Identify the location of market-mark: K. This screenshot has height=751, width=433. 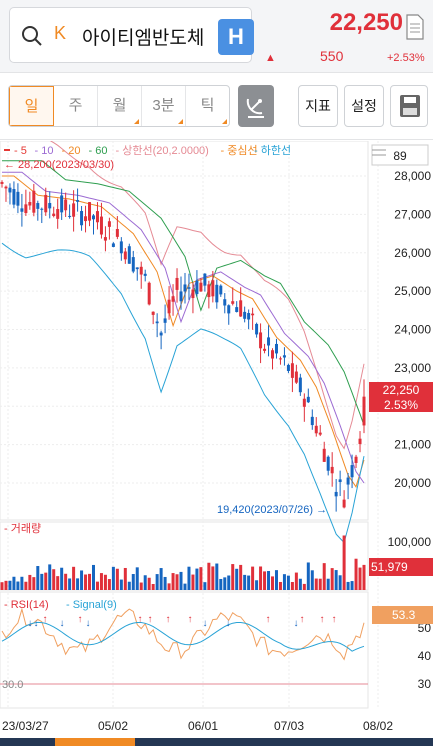
(60, 33).